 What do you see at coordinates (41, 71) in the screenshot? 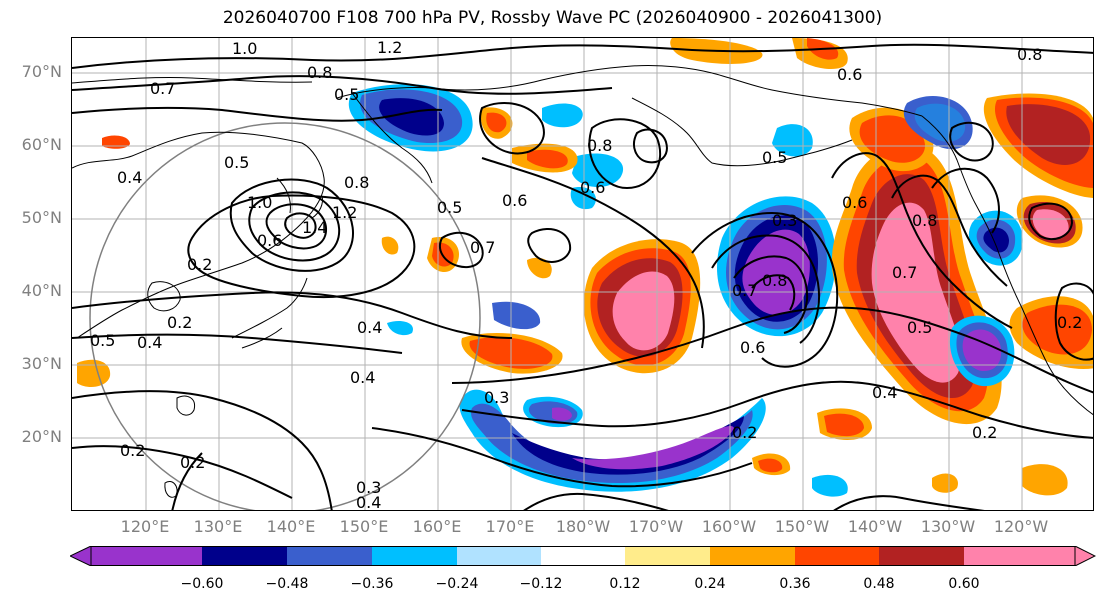
I see `lat-label-70n: 70°N` at bounding box center [41, 71].